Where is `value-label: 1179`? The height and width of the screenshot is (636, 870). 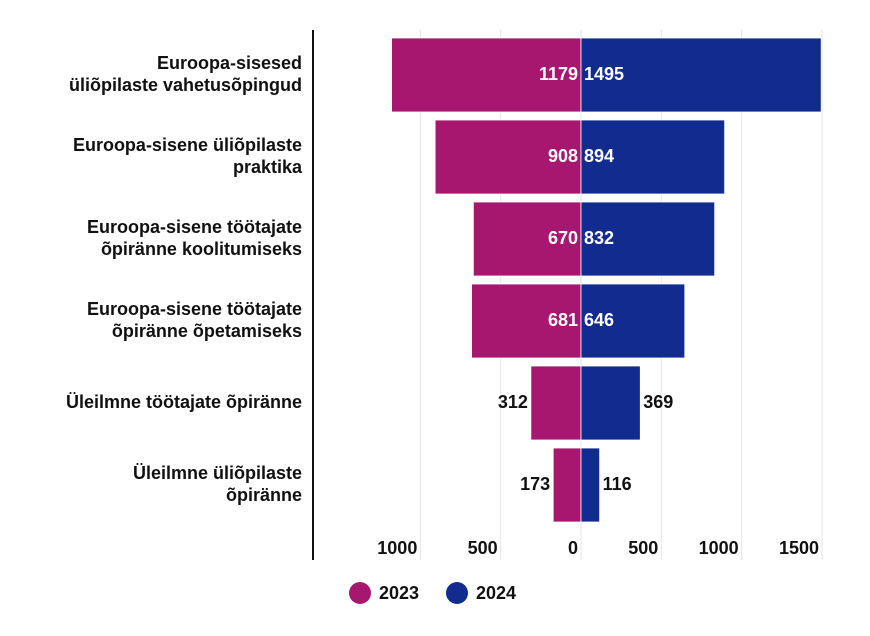
value-label: 1179 is located at coordinates (558, 74).